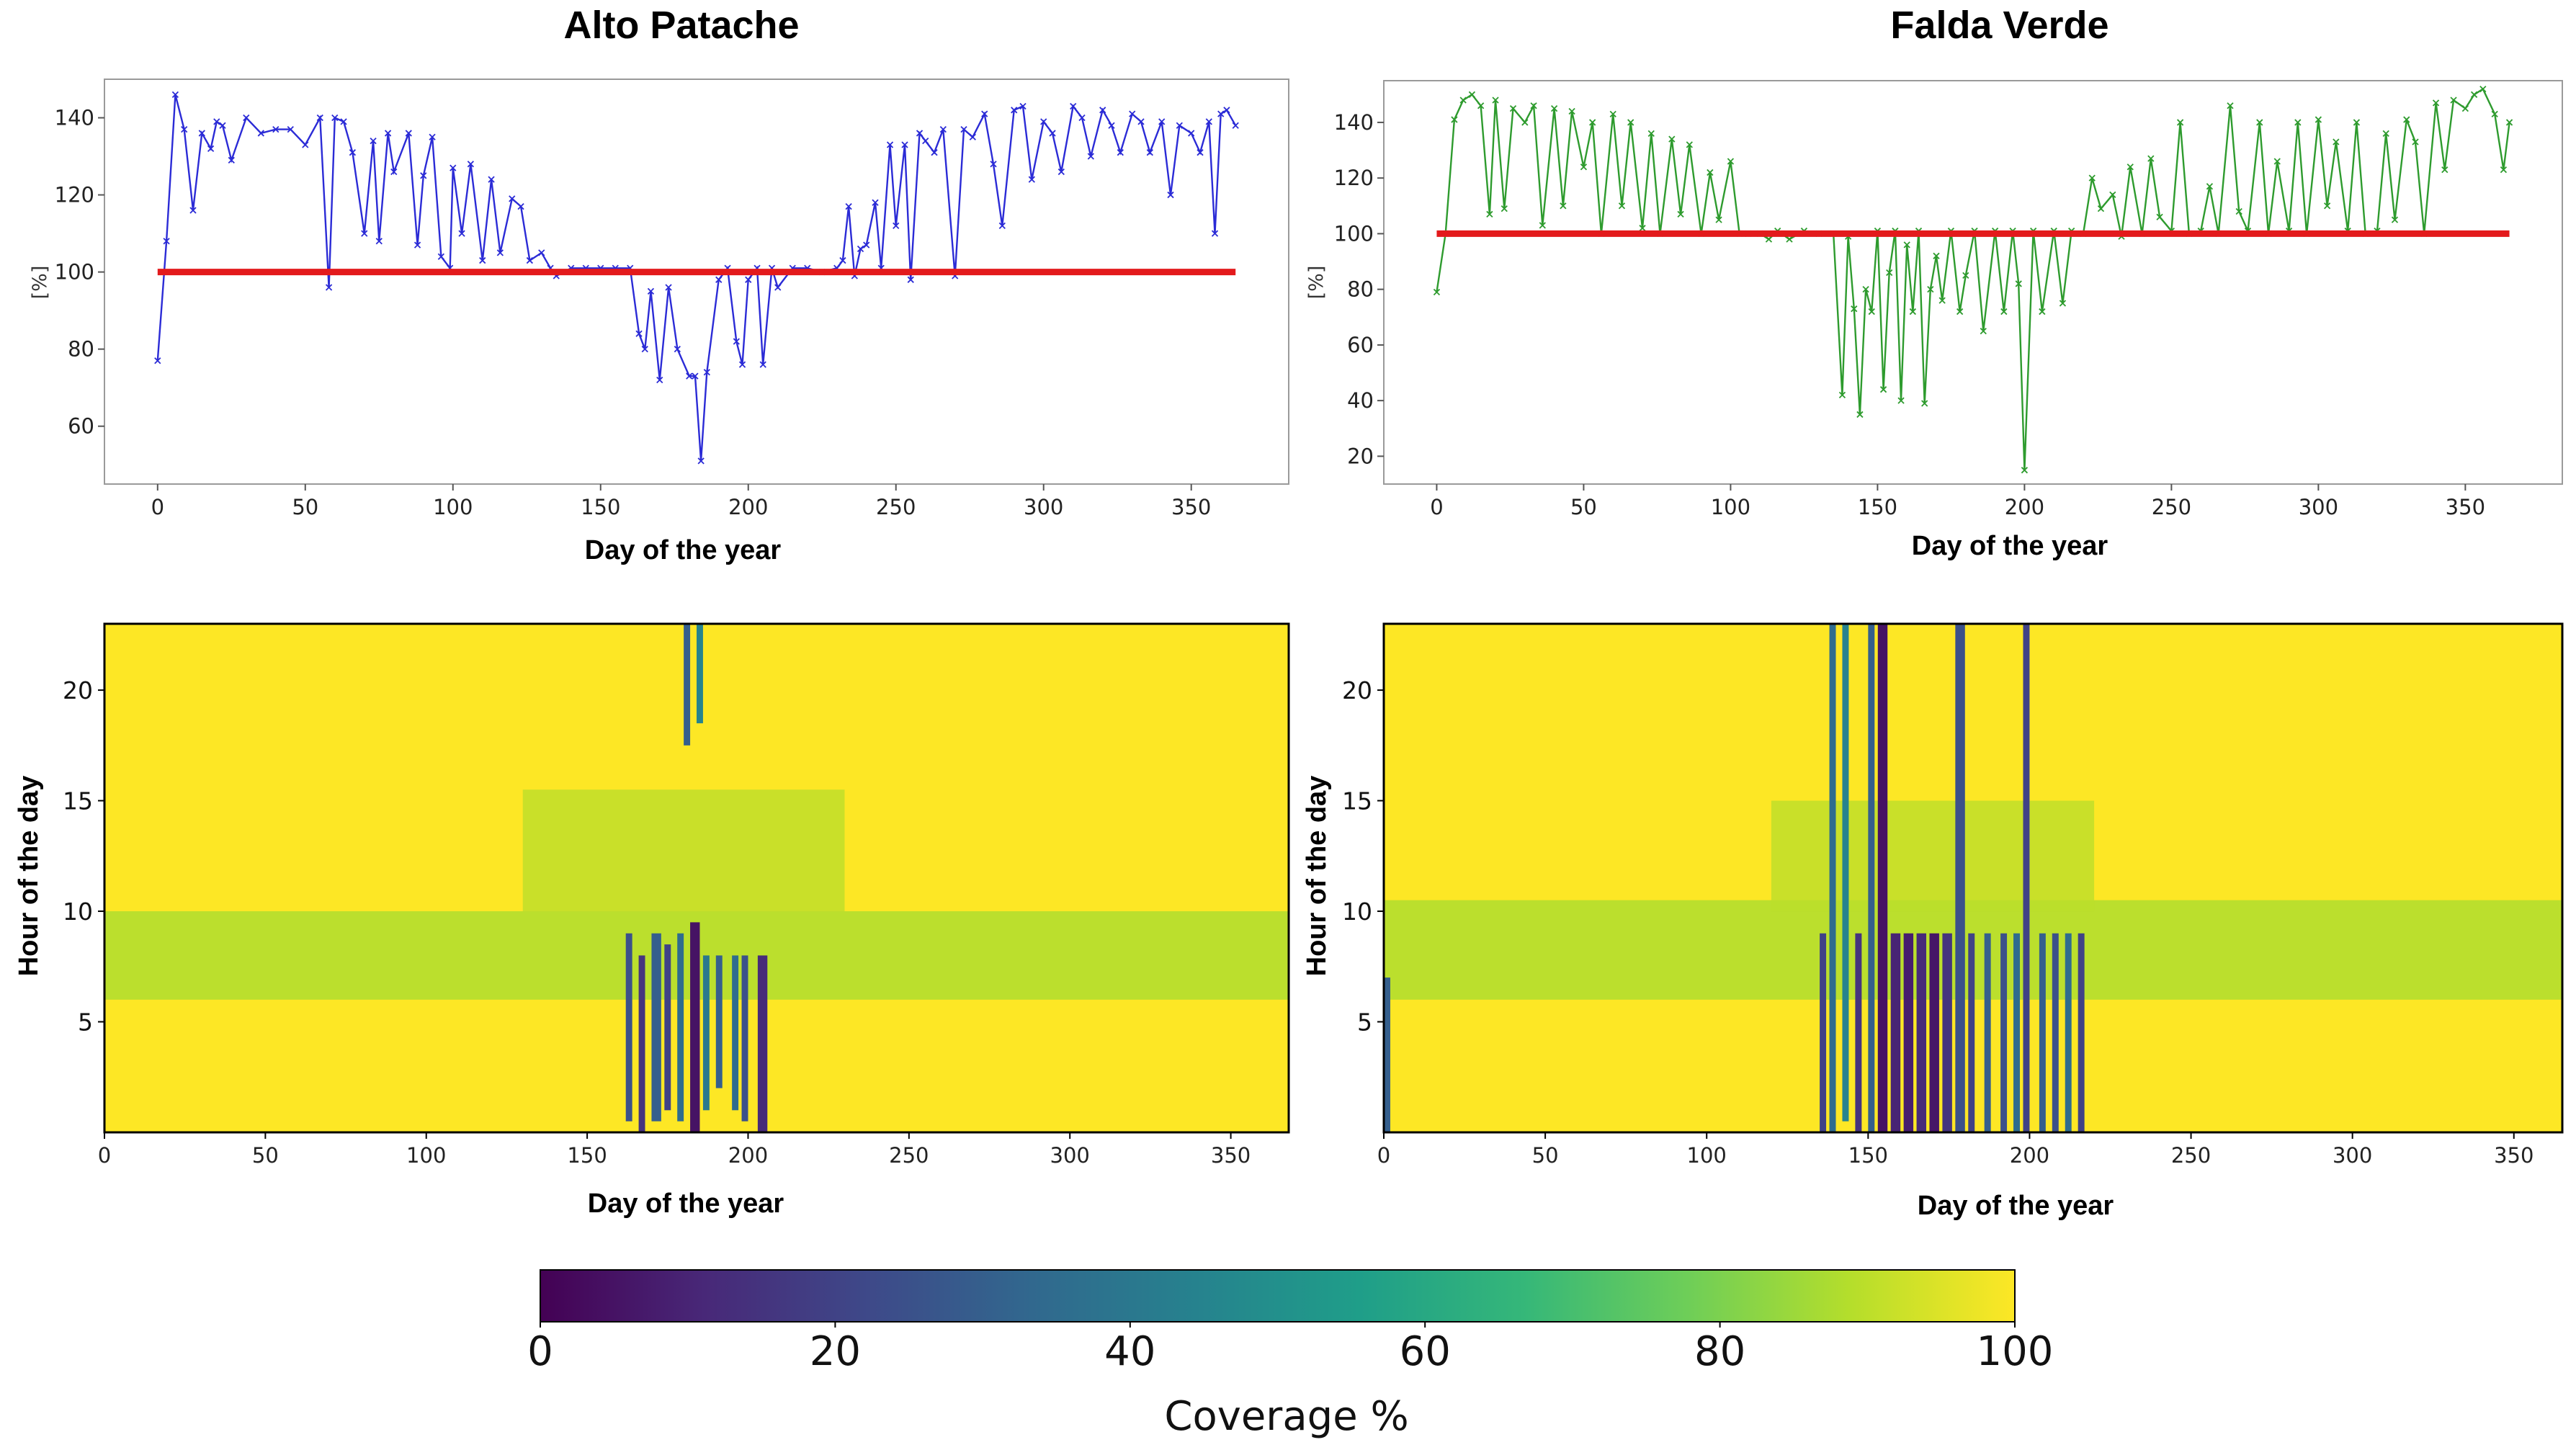 This screenshot has height=1450, width=2576. I want to click on falda-line-xtick-label: 50, so click(1583, 507).